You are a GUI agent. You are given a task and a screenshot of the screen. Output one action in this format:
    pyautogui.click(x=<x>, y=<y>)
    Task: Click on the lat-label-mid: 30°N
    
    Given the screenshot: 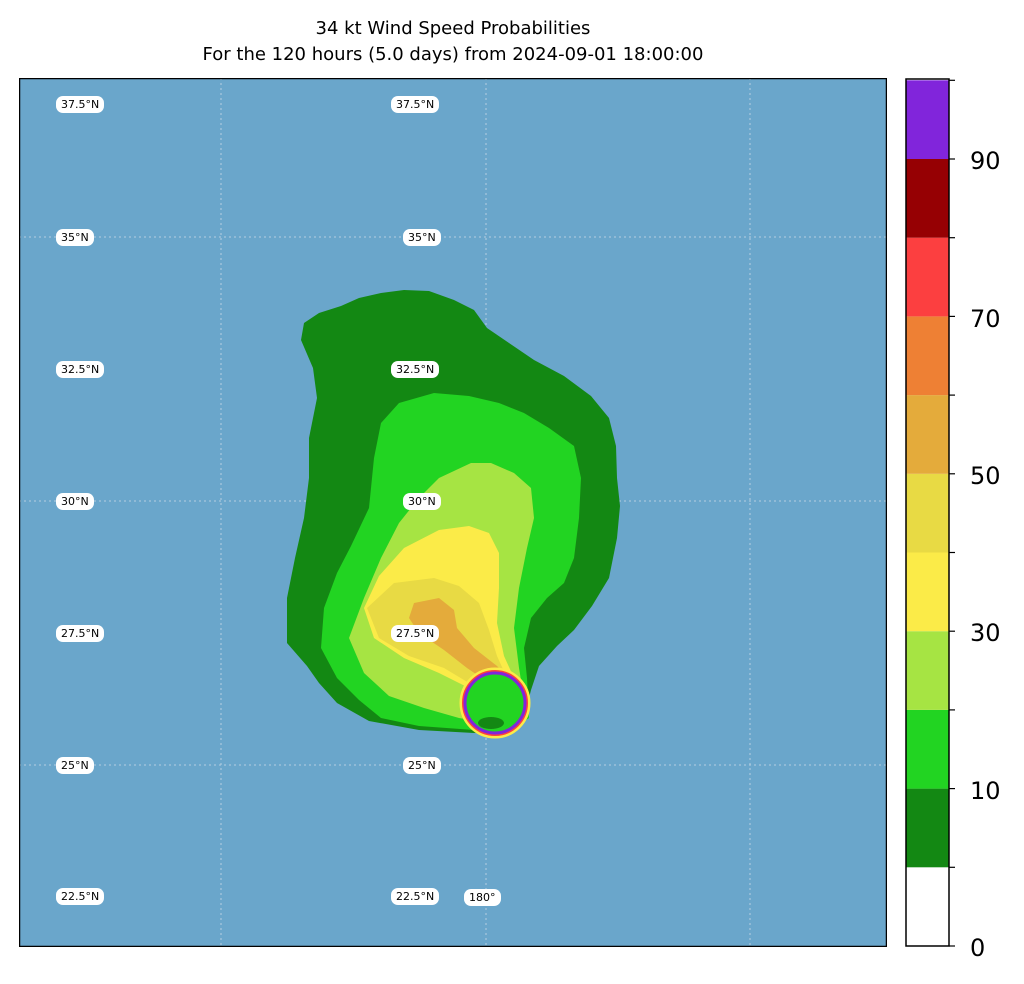 What is the action you would take?
    pyautogui.click(x=422, y=501)
    